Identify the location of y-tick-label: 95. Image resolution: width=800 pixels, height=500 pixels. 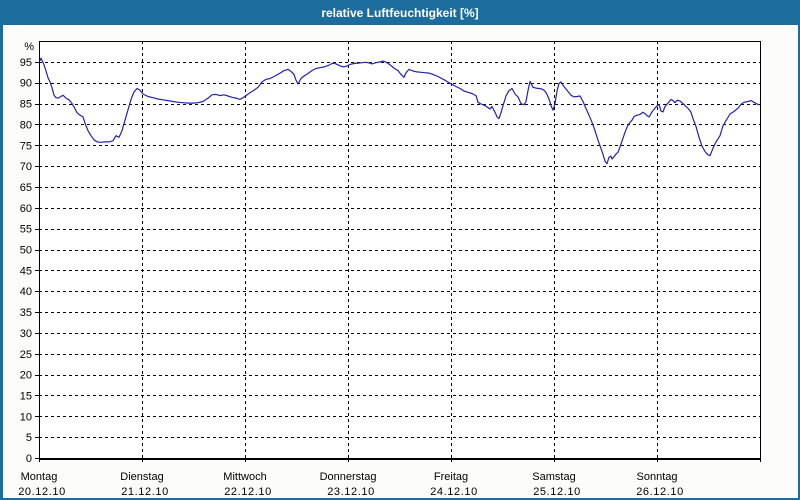
(26, 63).